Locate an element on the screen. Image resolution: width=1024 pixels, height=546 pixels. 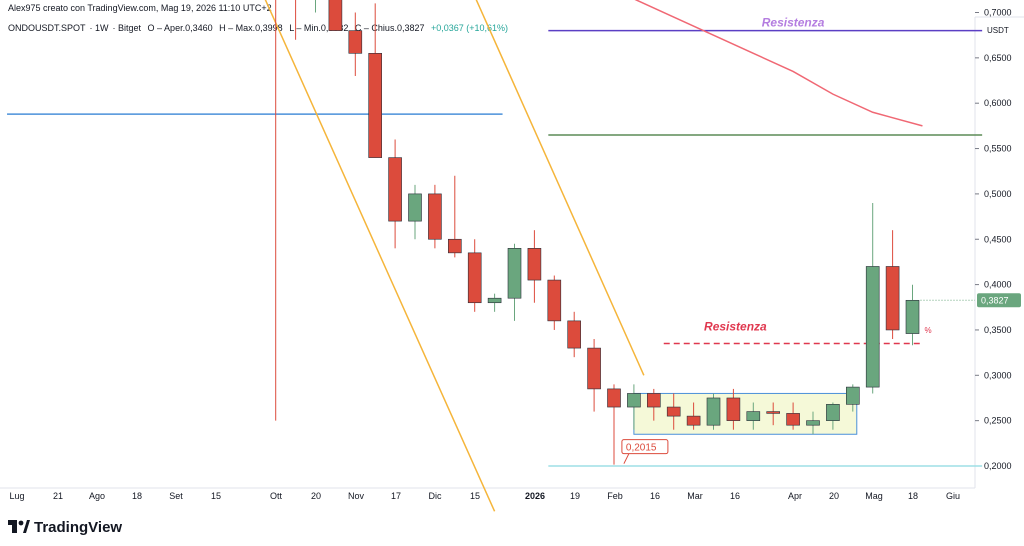
ohlc-low: L – Min.0,3332 is located at coordinates (319, 28).